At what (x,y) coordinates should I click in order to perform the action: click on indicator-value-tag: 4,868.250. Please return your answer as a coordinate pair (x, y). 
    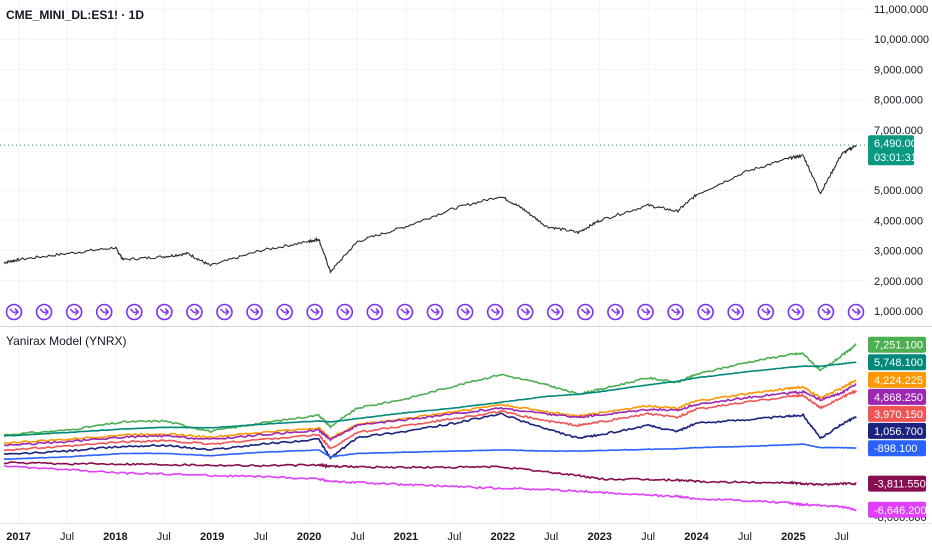
    Looking at the image, I should click on (897, 396).